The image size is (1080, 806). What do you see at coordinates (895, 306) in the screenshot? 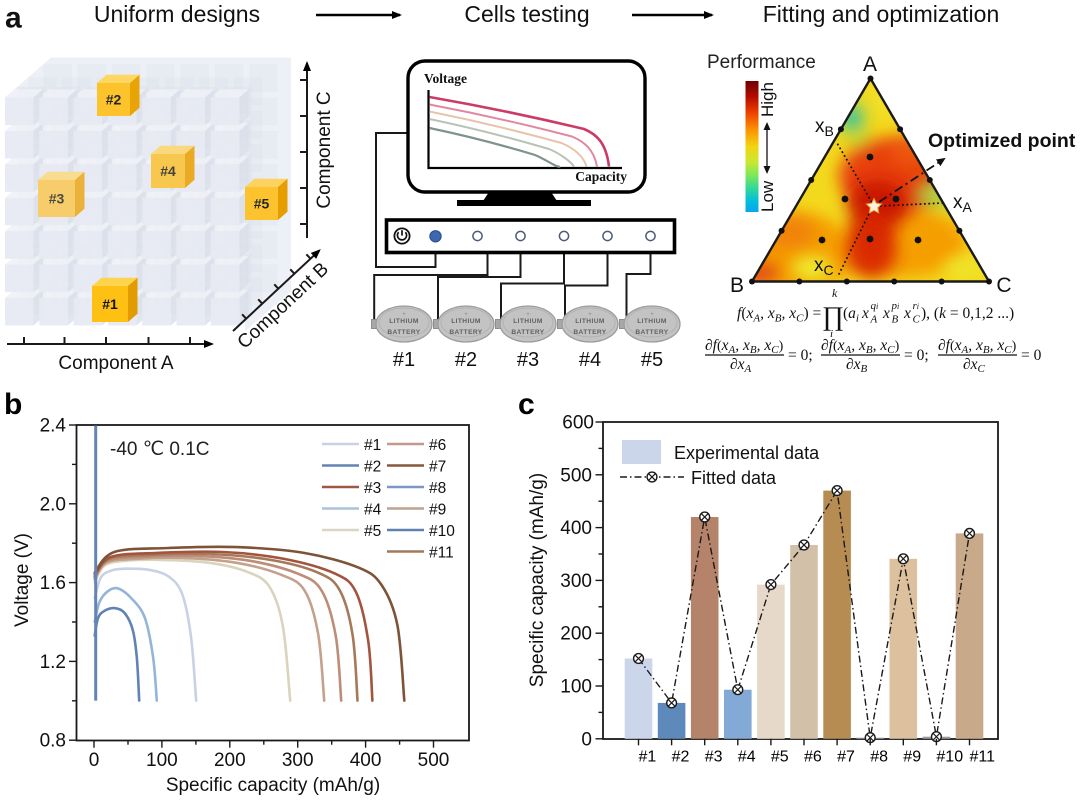
I see `svg-text: pi` at bounding box center [895, 306].